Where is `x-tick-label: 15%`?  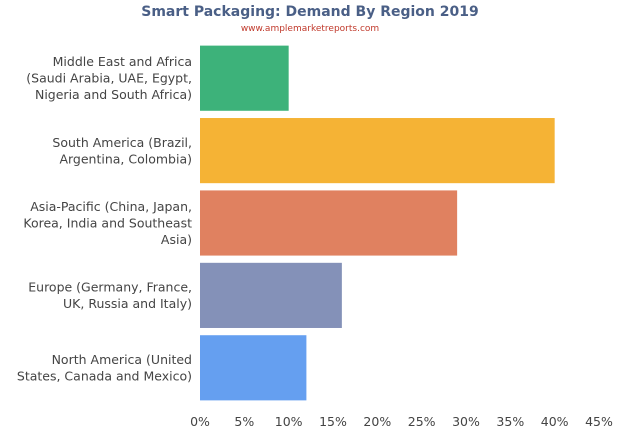 x-tick-label: 15% is located at coordinates (333, 421).